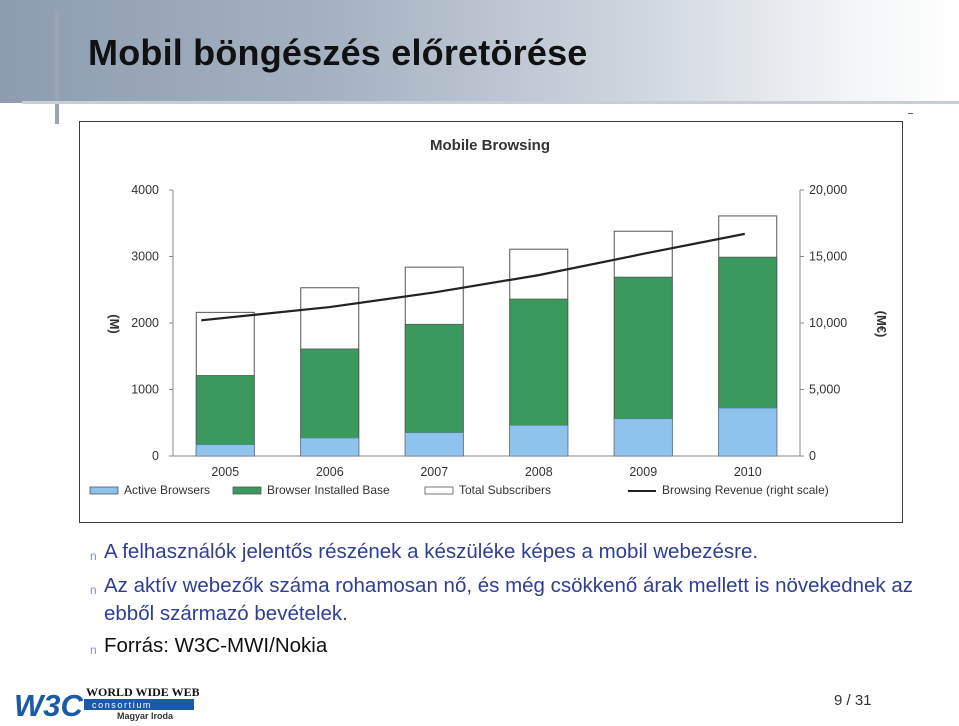  What do you see at coordinates (167, 490) in the screenshot?
I see `legend-active-browsers-label: Active Browsers` at bounding box center [167, 490].